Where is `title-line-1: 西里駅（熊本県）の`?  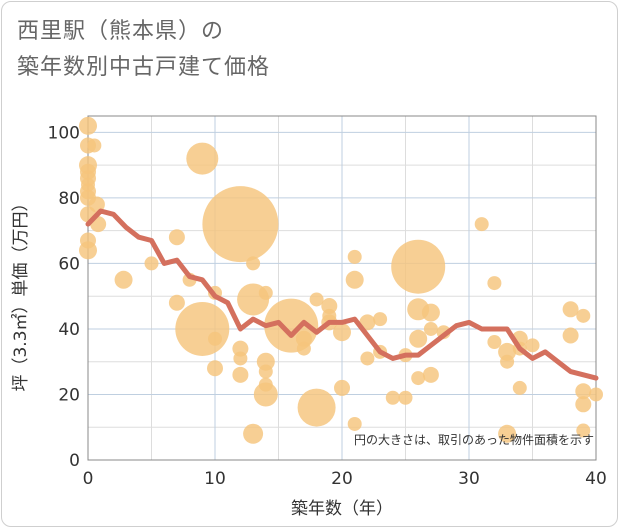 title-line-1: 西里駅（熊本県）の is located at coordinates (121, 31).